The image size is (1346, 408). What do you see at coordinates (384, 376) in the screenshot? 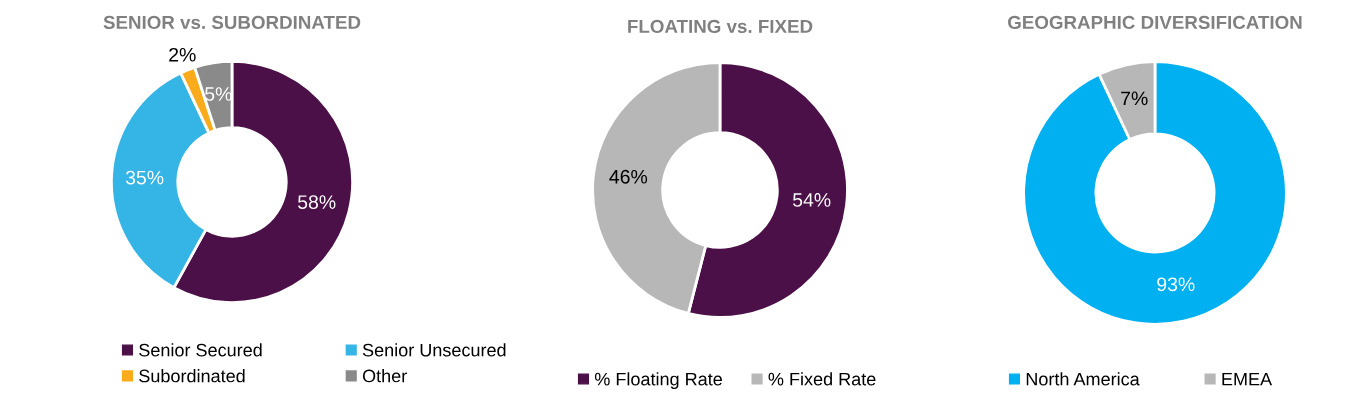
I see `legend-label: Other` at bounding box center [384, 376].